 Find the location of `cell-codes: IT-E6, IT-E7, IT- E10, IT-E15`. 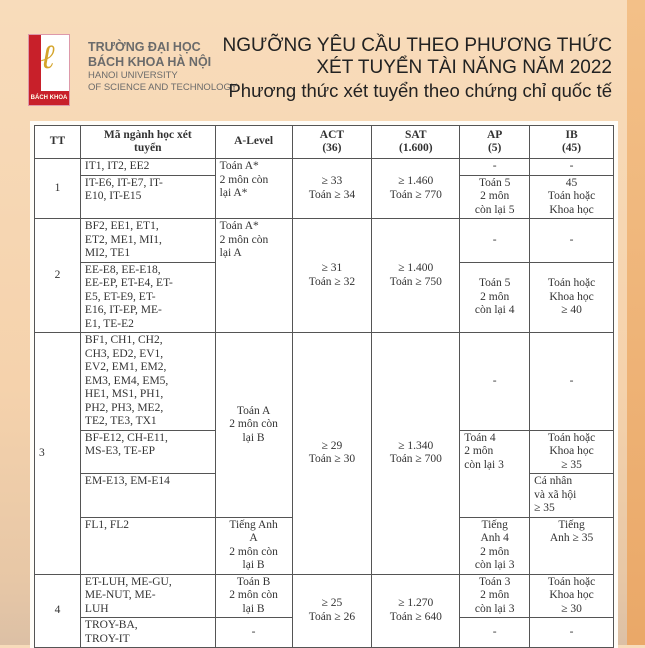

cell-codes: IT-E6, IT-E7, IT- E10, IT-E15 is located at coordinates (147, 196).